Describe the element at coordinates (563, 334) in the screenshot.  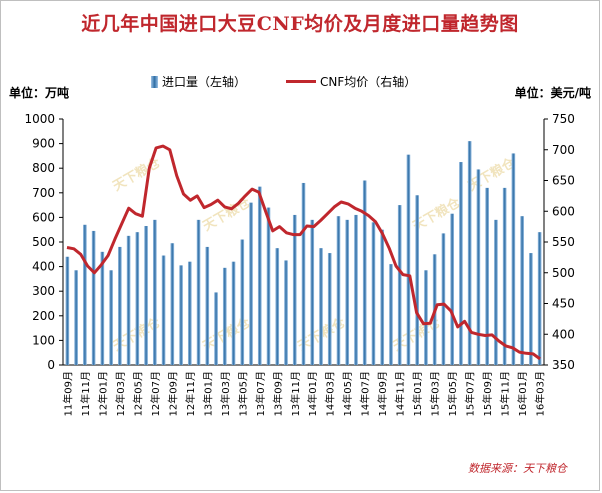
I see `right-tick-label: 400` at that location.